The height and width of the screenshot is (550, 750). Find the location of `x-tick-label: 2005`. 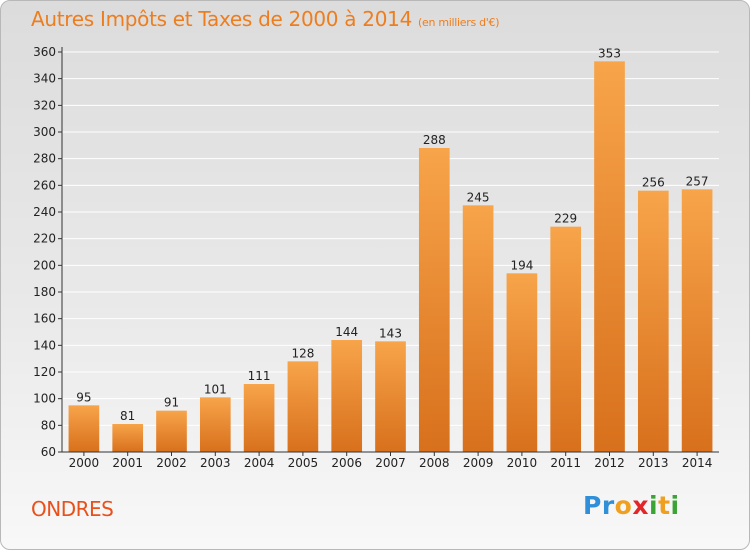

x-tick-label: 2005 is located at coordinates (303, 463).